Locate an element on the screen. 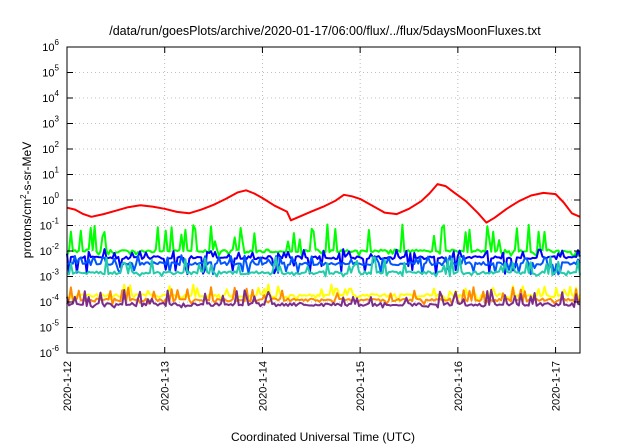  y-tick-exponent: -5 is located at coordinates (56, 323).